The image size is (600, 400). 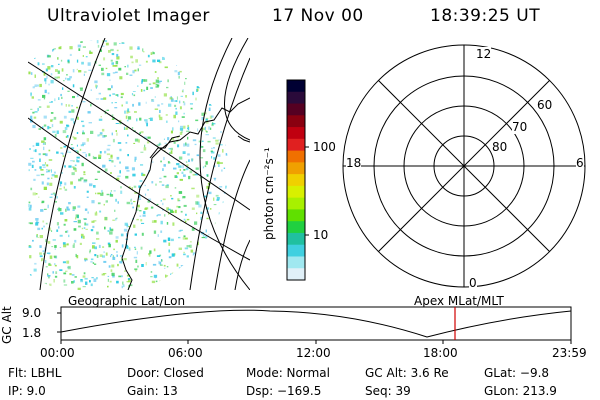 I want to click on colorbar-cell, so click(x=296, y=109).